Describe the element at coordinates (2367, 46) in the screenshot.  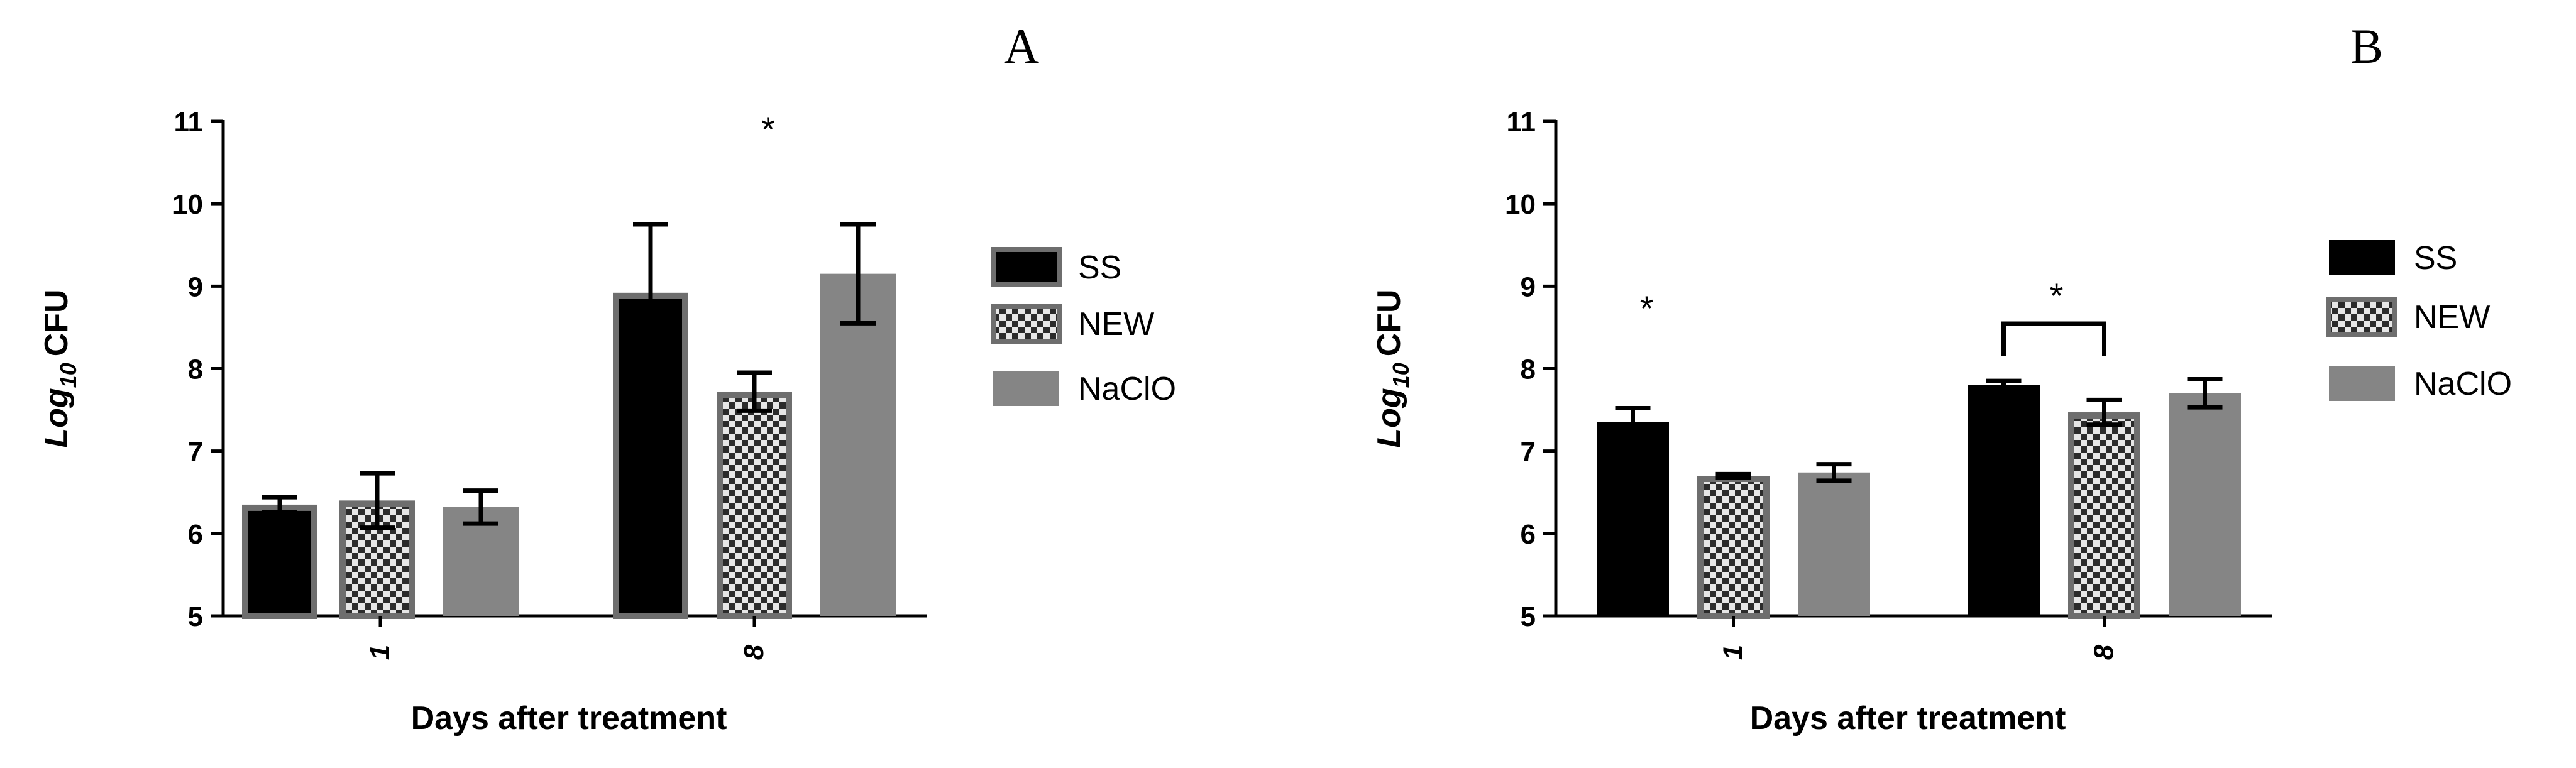
I see `panel-label: B` at that location.